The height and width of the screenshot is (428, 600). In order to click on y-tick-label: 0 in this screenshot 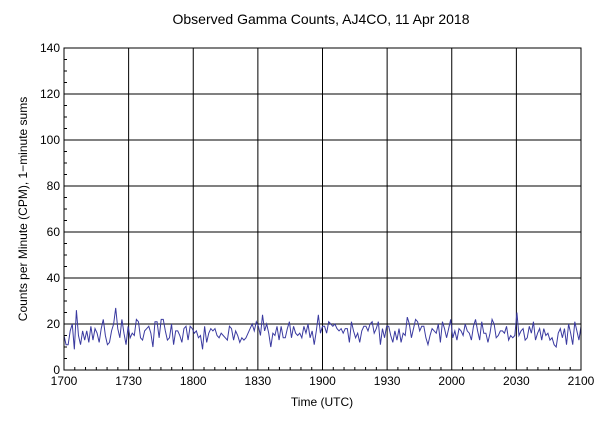, I will do `click(56, 370)`.